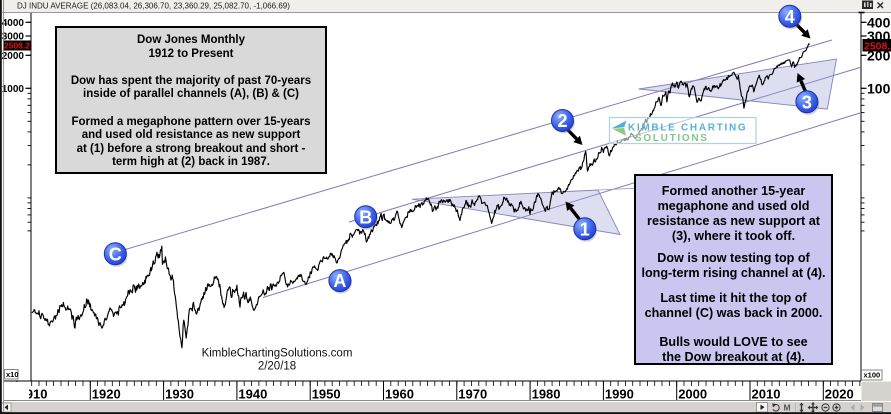  Describe the element at coordinates (562, 121) in the screenshot. I see `svg-text: 2` at that location.